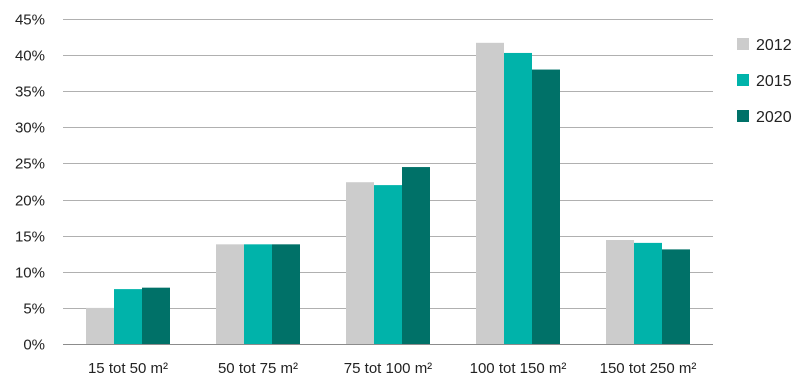  What do you see at coordinates (34, 345) in the screenshot?
I see `y-tick-label: 0%` at bounding box center [34, 345].